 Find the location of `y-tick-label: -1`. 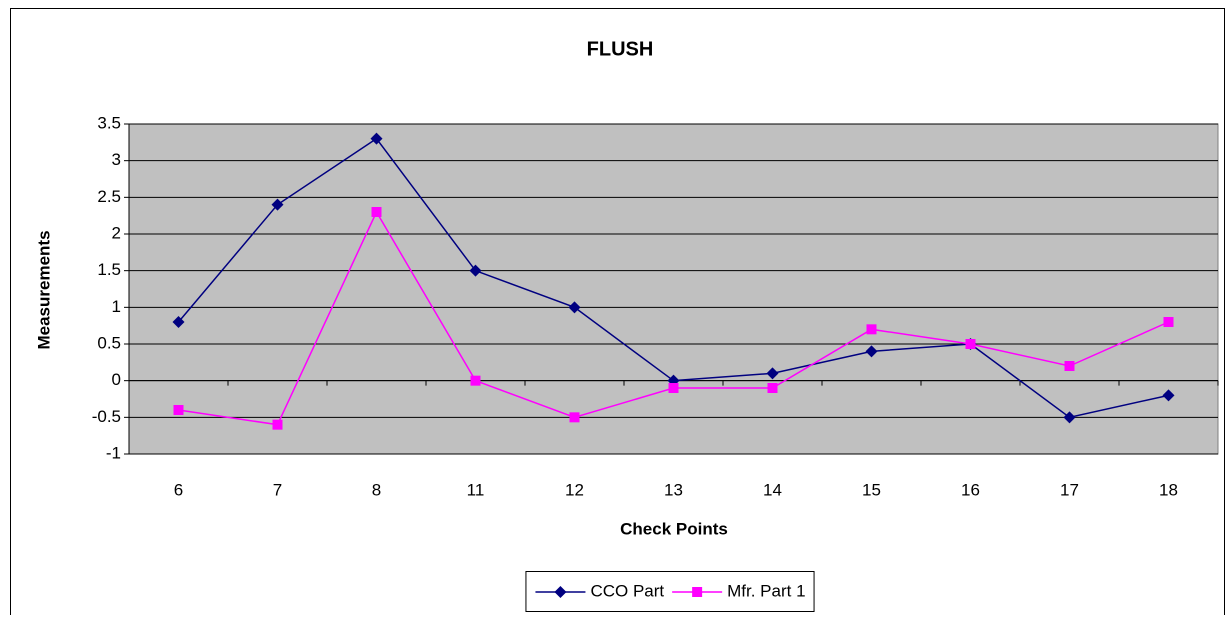

y-tick-label: -1 is located at coordinates (113, 452).